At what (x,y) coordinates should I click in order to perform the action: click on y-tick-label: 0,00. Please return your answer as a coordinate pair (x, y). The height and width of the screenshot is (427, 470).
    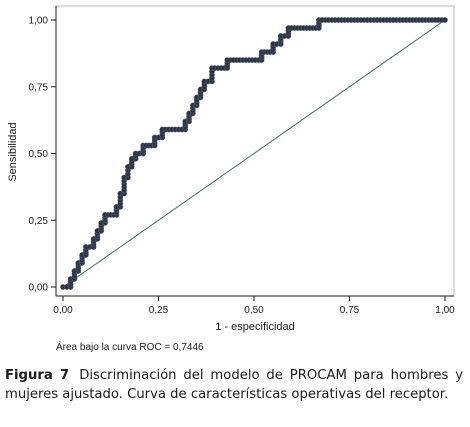
    Looking at the image, I should click on (39, 288).